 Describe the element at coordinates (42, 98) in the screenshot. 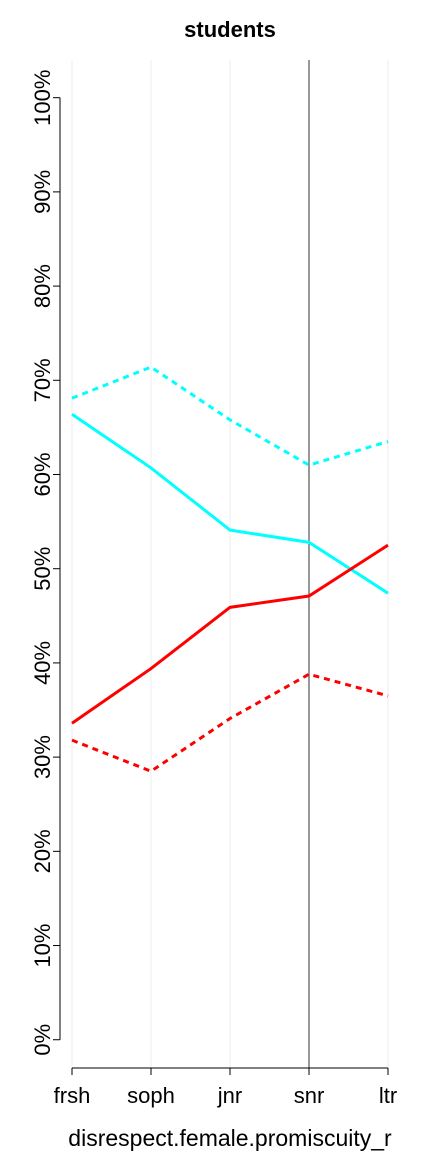

I see `y-tick-label: 100%` at that location.